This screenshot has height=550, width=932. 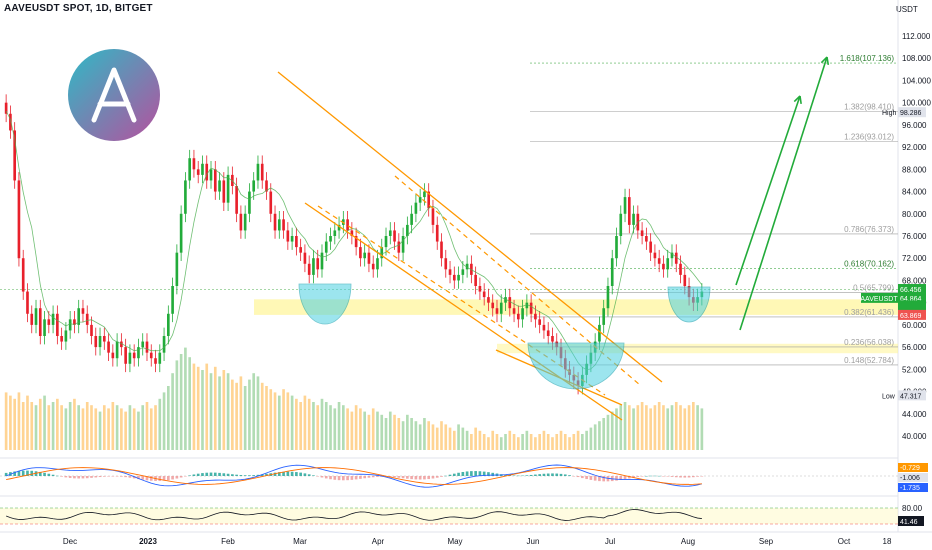 What do you see at coordinates (914, 436) in the screenshot?
I see `y-tick-label: 40.000` at bounding box center [914, 436].